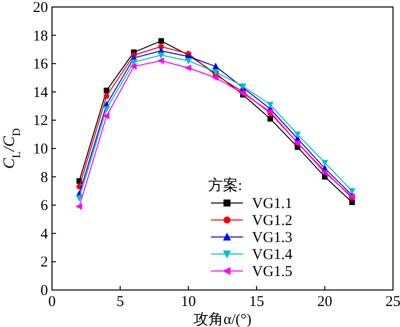  What do you see at coordinates (393, 302) in the screenshot?
I see `x-tick-label: 25` at bounding box center [393, 302].